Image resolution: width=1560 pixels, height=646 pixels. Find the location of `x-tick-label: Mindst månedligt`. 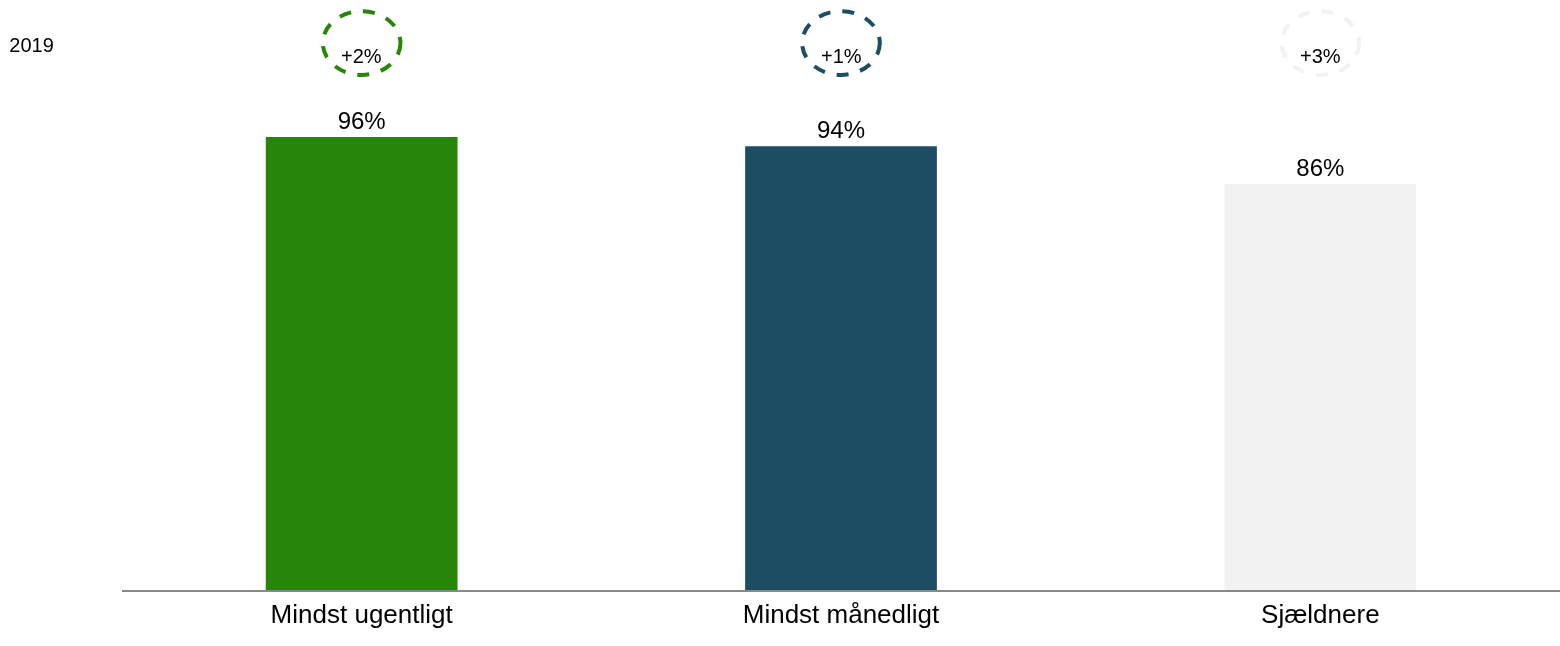

x-tick-label: Mindst månedligt is located at coordinates (841, 613).